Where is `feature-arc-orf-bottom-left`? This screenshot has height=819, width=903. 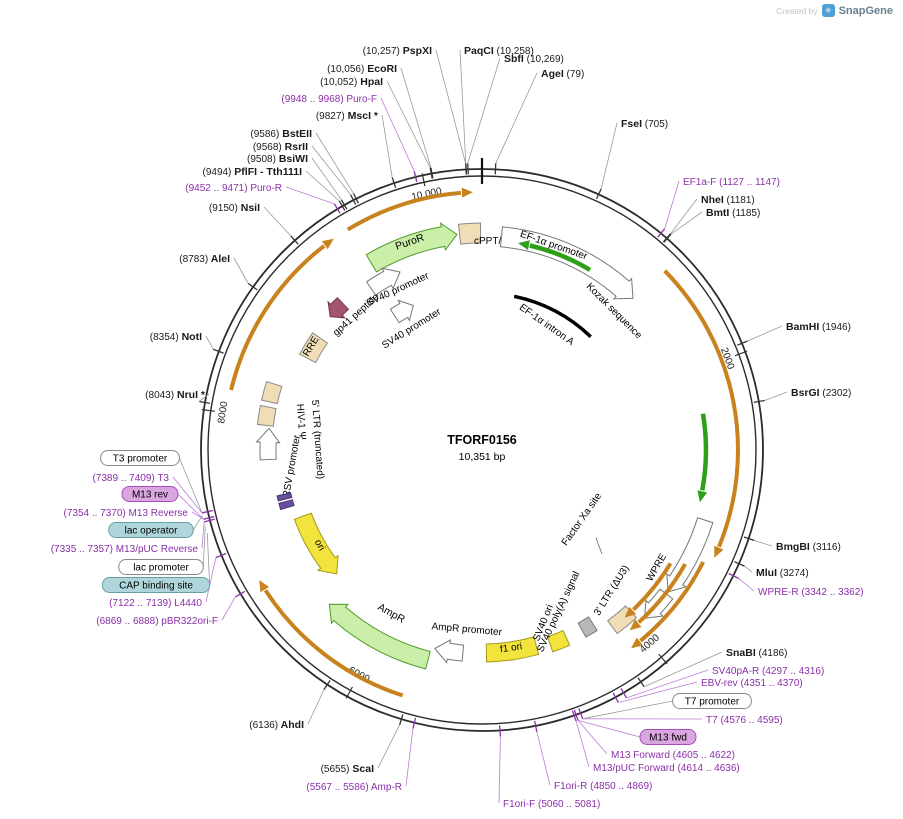
feature-arc-orf-bottom-left is located at coordinates (331, 639).